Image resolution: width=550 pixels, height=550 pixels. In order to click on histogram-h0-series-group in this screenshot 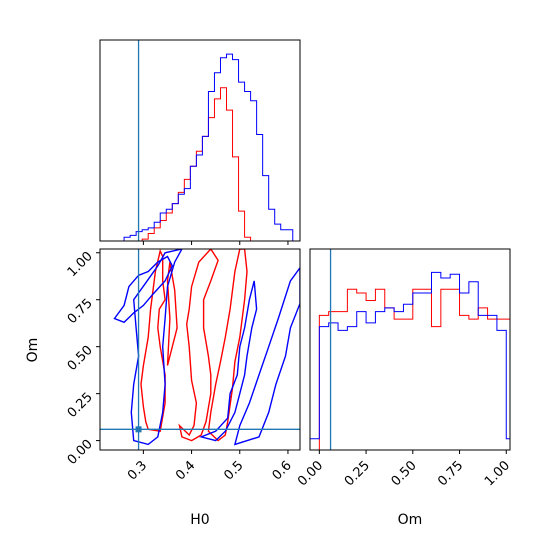, I will do `click(199, 140)`.